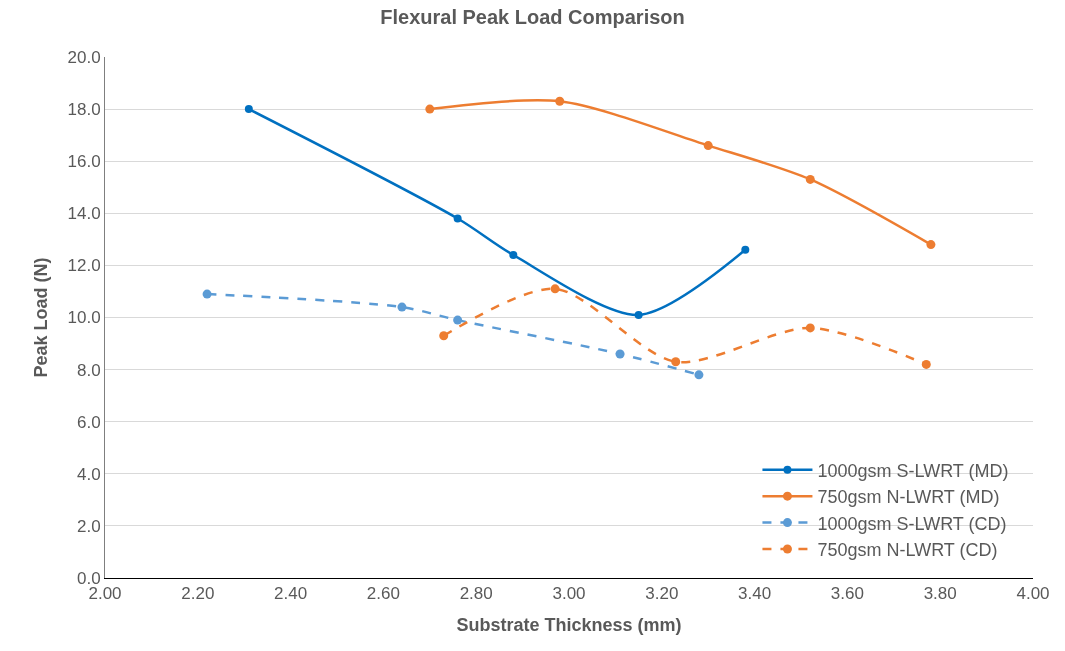  What do you see at coordinates (912, 523) in the screenshot?
I see `legend-label: 1000gsm S-LWRT (CD)` at bounding box center [912, 523].